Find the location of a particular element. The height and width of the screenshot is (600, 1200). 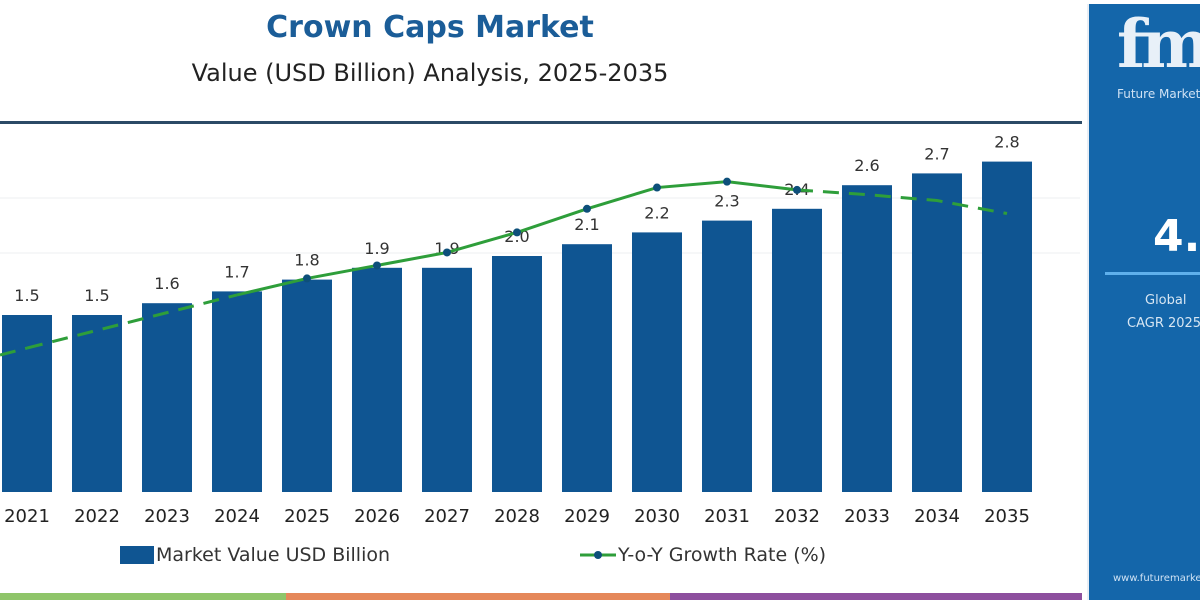

footer-bar-purple is located at coordinates (876, 596).